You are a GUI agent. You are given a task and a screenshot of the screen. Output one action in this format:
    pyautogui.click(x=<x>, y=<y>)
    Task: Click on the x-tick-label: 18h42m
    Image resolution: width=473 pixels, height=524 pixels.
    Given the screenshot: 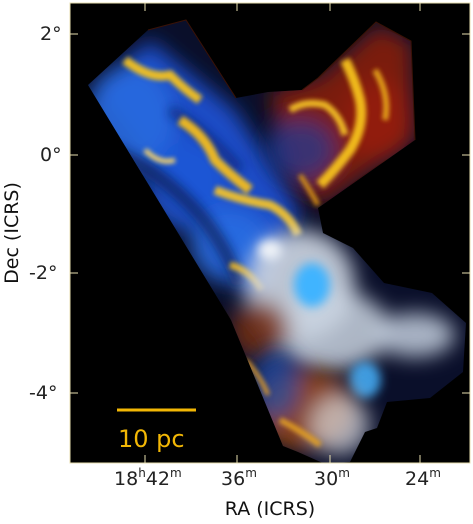 What is the action you would take?
    pyautogui.click(x=148, y=478)
    